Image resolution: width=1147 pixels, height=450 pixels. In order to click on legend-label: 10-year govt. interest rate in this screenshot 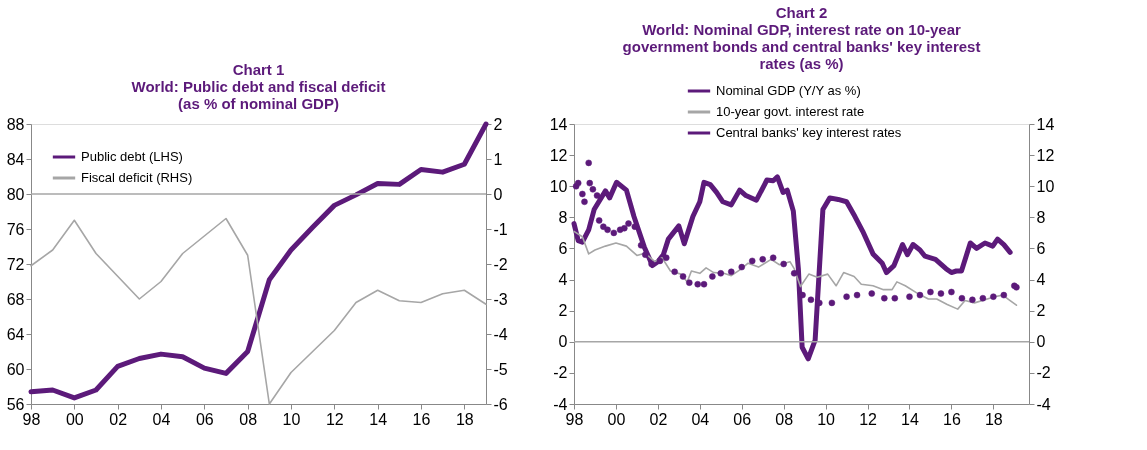, I will do `click(790, 111)`.